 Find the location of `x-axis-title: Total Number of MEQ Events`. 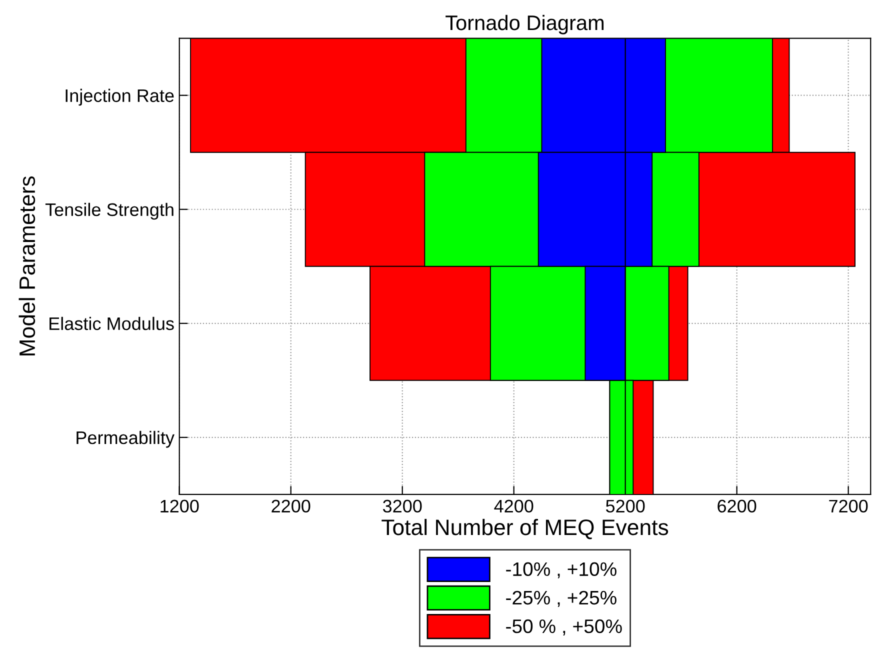

x-axis-title: Total Number of MEQ Events is located at coordinates (525, 529).